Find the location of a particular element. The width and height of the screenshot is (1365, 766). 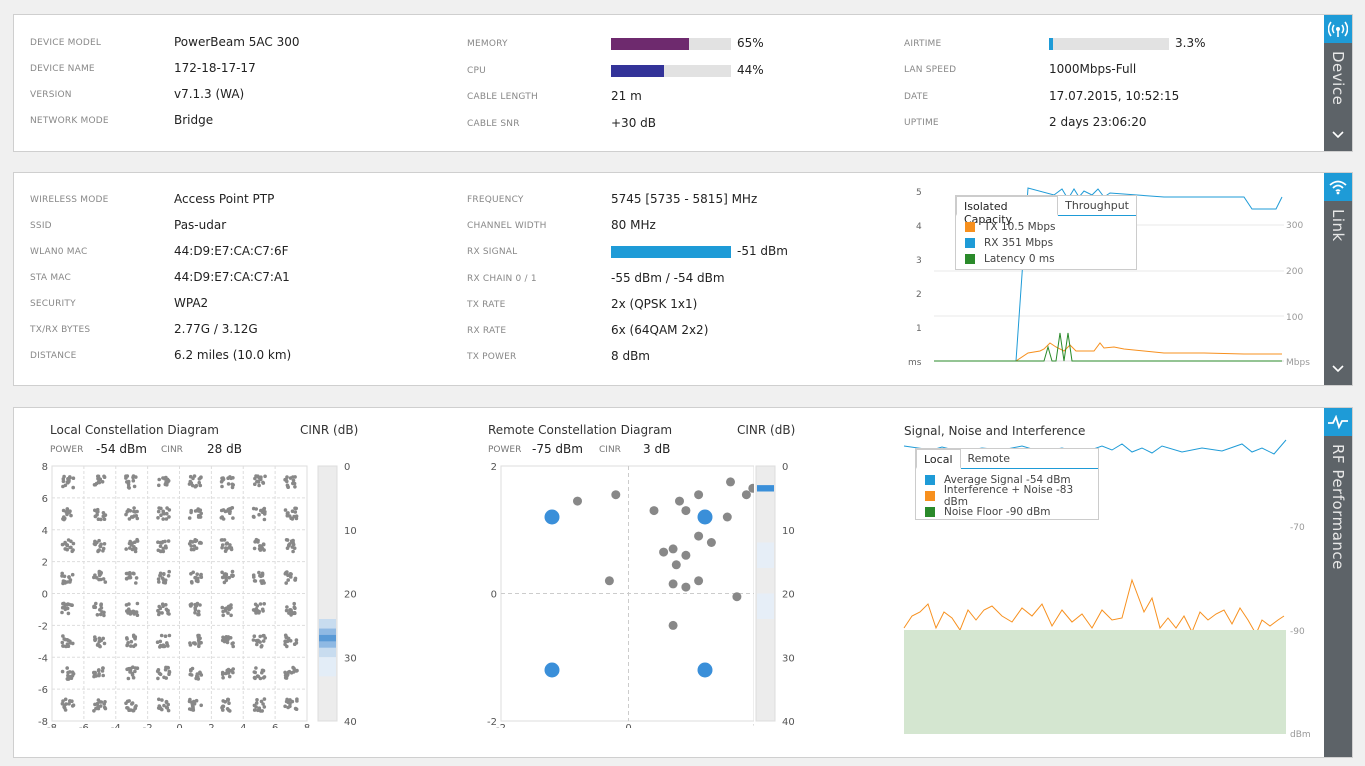

capacity-legend-items: TX 10.5 Mbps RX 351 Mbps Latency 0 ms is located at coordinates (1046, 241).